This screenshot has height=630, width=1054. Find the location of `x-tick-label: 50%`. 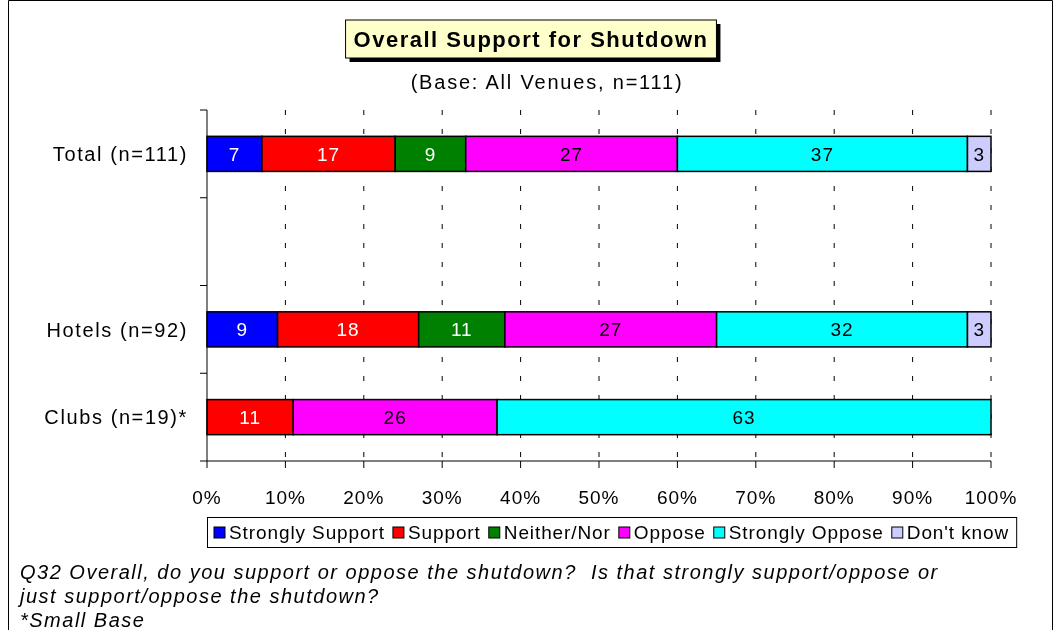

x-tick-label: 50% is located at coordinates (599, 497).